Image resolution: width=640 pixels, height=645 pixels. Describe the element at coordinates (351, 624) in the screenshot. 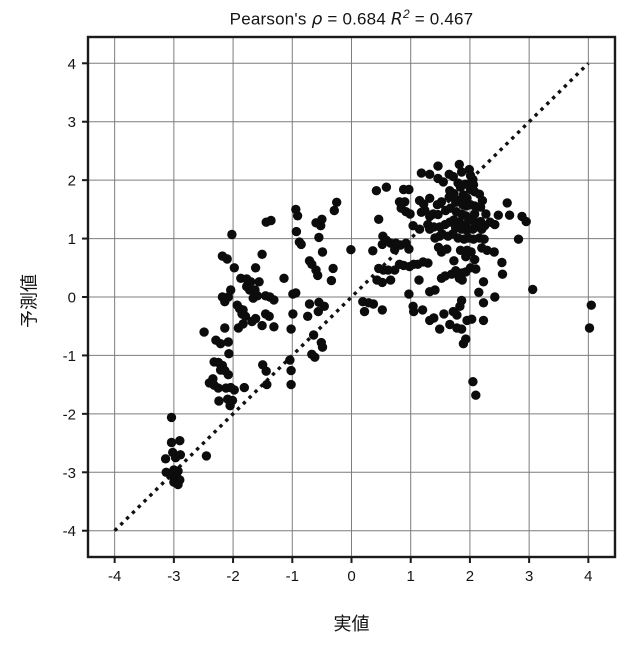

I see `x-axis-label: 実値` at that location.